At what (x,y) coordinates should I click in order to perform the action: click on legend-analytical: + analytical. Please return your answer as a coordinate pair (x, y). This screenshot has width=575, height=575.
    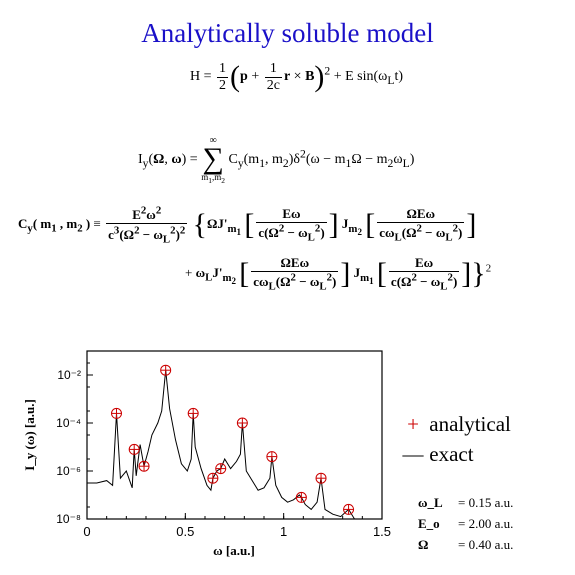
    Looking at the image, I should click on (456, 424).